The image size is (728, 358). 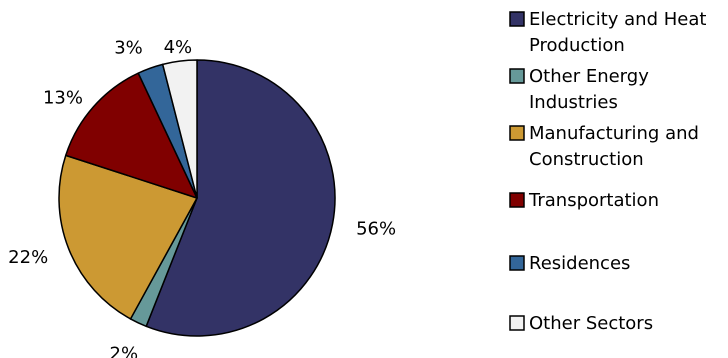 What do you see at coordinates (517, 19) in the screenshot?
I see `legend-swatch-electricity-heat` at bounding box center [517, 19].